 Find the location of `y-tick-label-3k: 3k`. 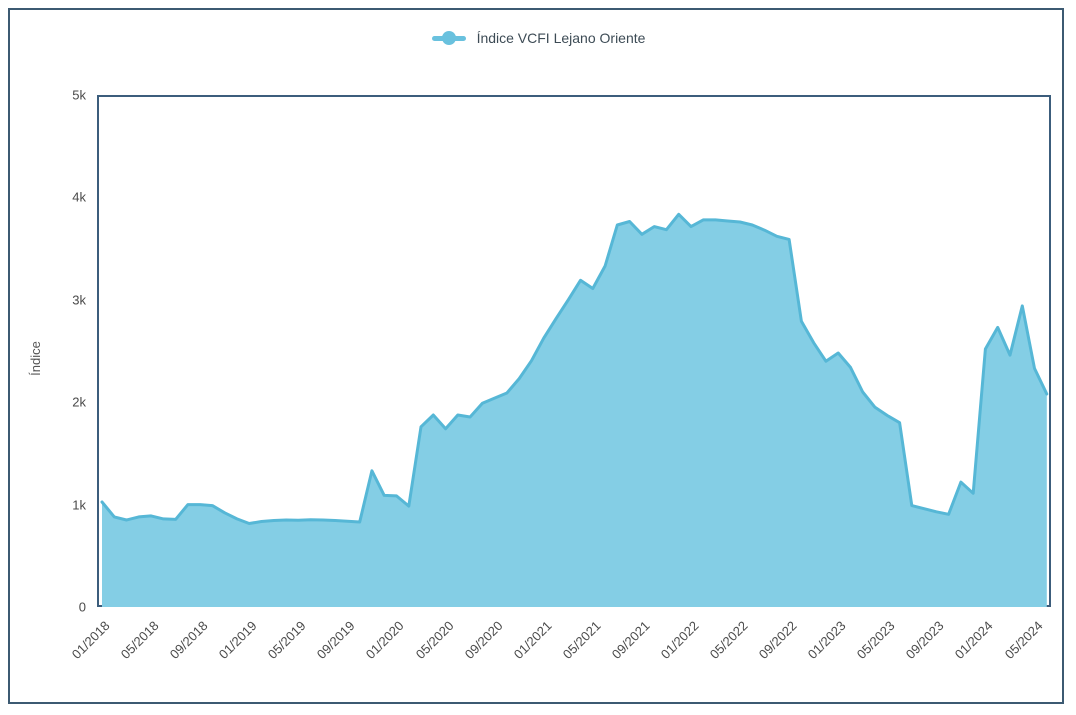

y-tick-label-3k: 3k is located at coordinates (79, 300).